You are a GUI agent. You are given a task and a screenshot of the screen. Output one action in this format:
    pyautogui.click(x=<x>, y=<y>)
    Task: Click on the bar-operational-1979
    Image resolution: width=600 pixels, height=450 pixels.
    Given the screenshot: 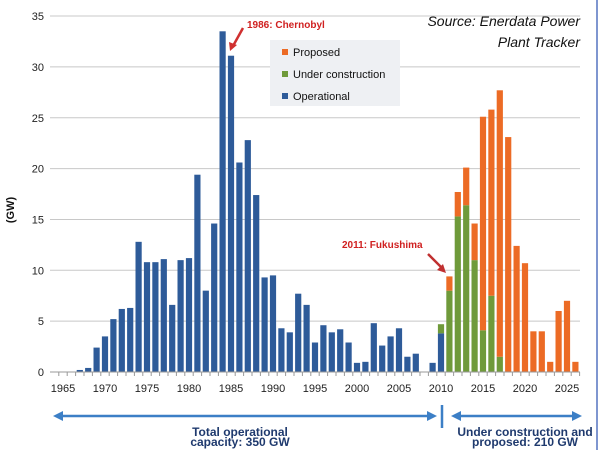 What is the action you would take?
    pyautogui.click(x=180, y=316)
    